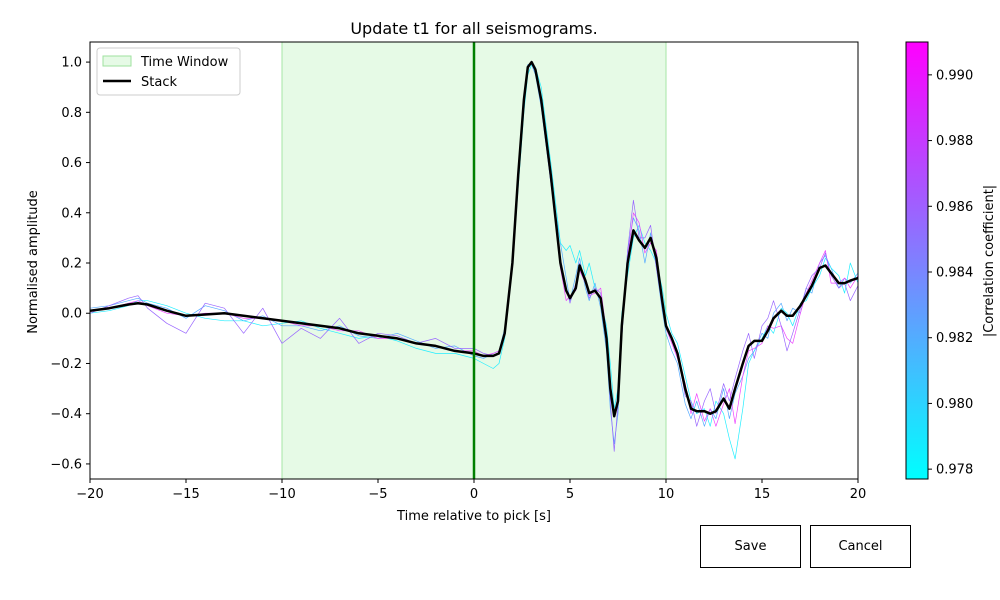 The height and width of the screenshot is (600, 1000). Describe the element at coordinates (762, 494) in the screenshot. I see `x-tick-label: 15` at that location.